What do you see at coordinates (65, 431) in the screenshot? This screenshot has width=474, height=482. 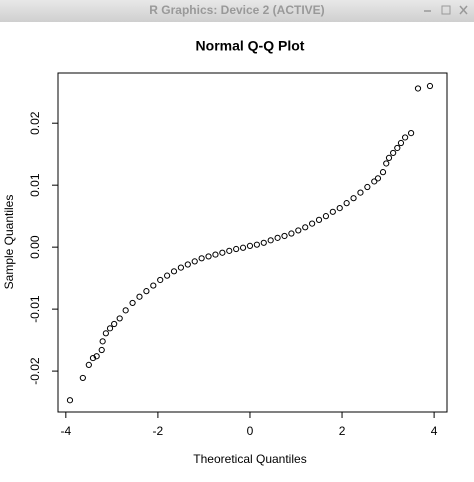 I see `x-tick-label: -4` at bounding box center [65, 431].